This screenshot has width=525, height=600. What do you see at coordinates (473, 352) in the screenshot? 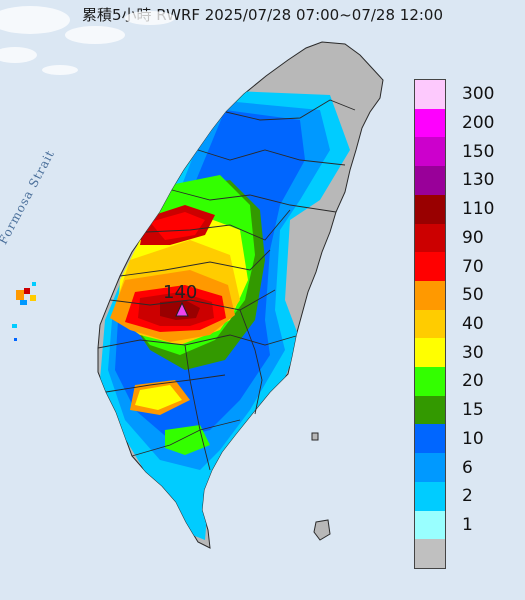
I see `legend-label: 30` at bounding box center [473, 352].